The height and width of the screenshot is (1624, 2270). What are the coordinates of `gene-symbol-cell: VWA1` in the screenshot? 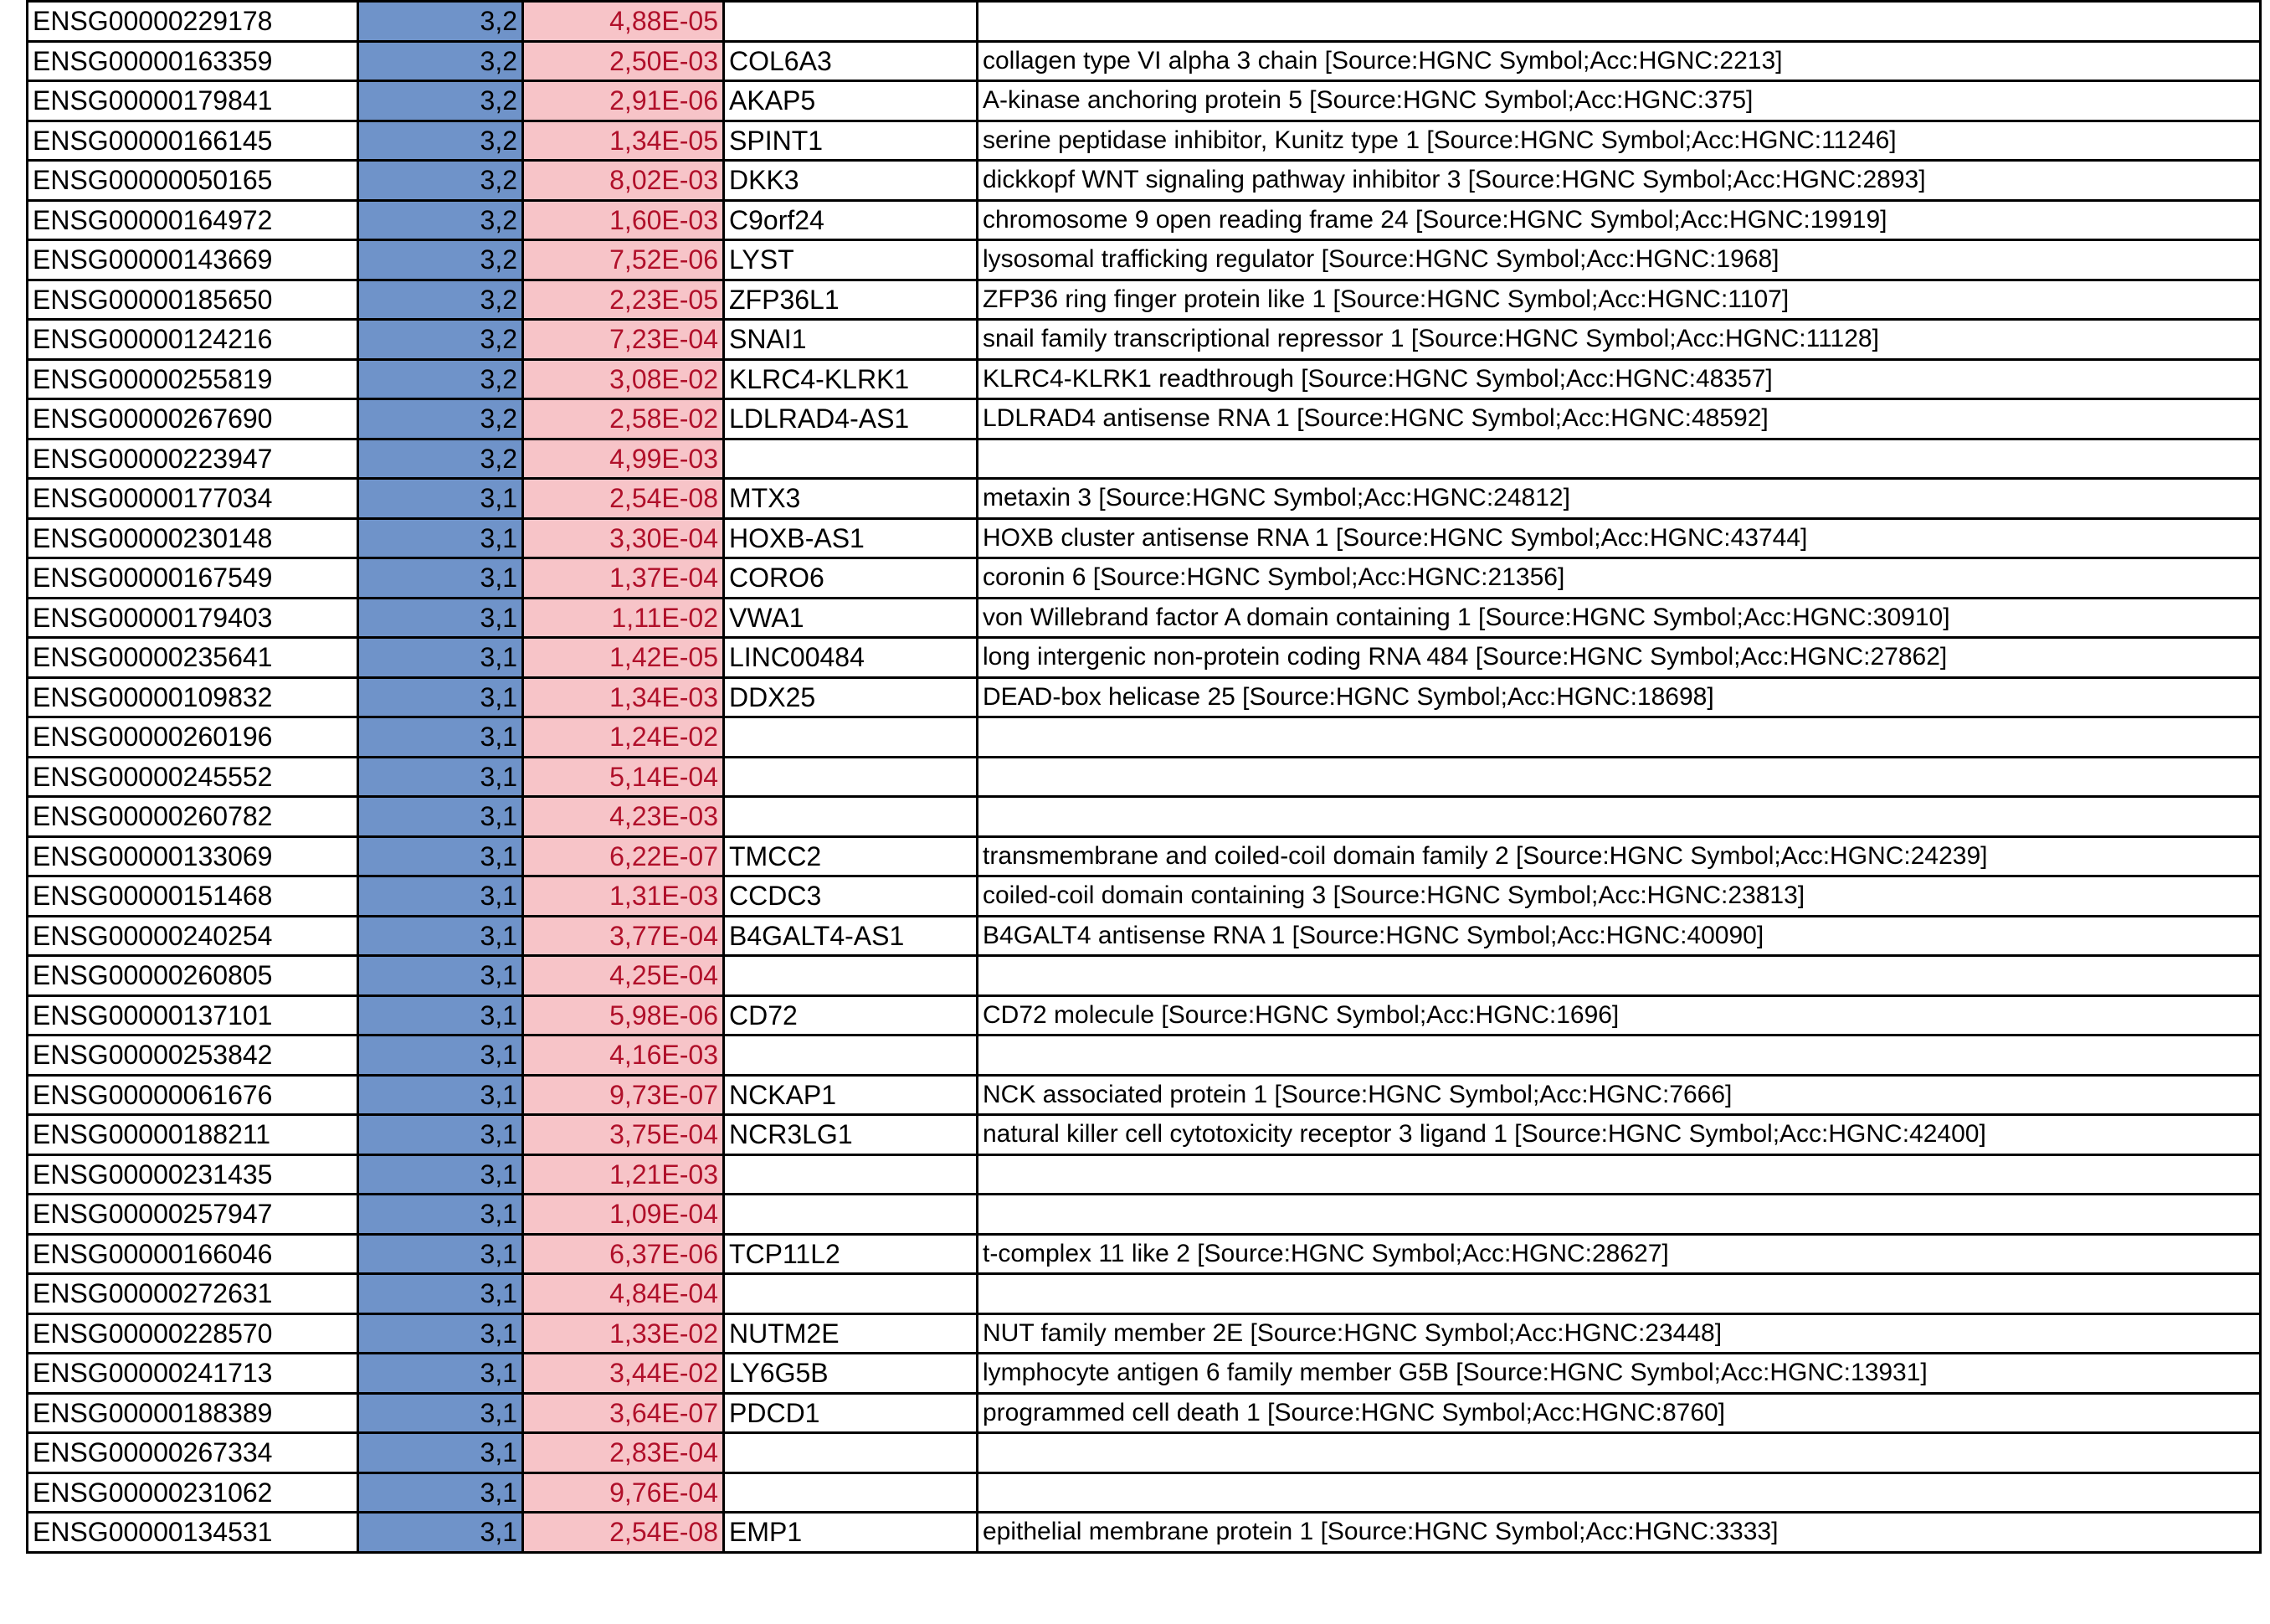 It's located at (850, 617).